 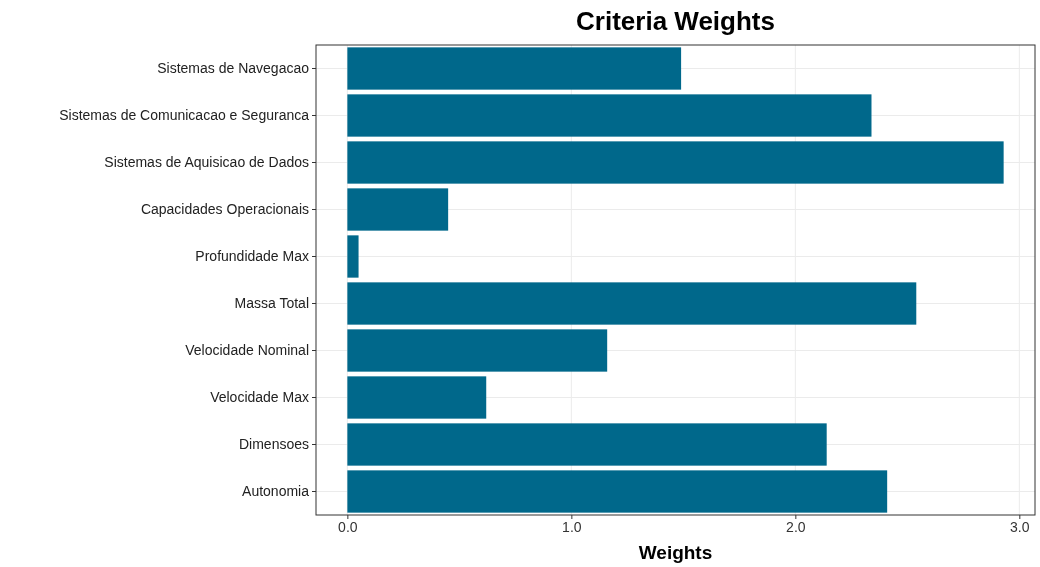 I want to click on chart-title: Criteria Weights, so click(x=675, y=21).